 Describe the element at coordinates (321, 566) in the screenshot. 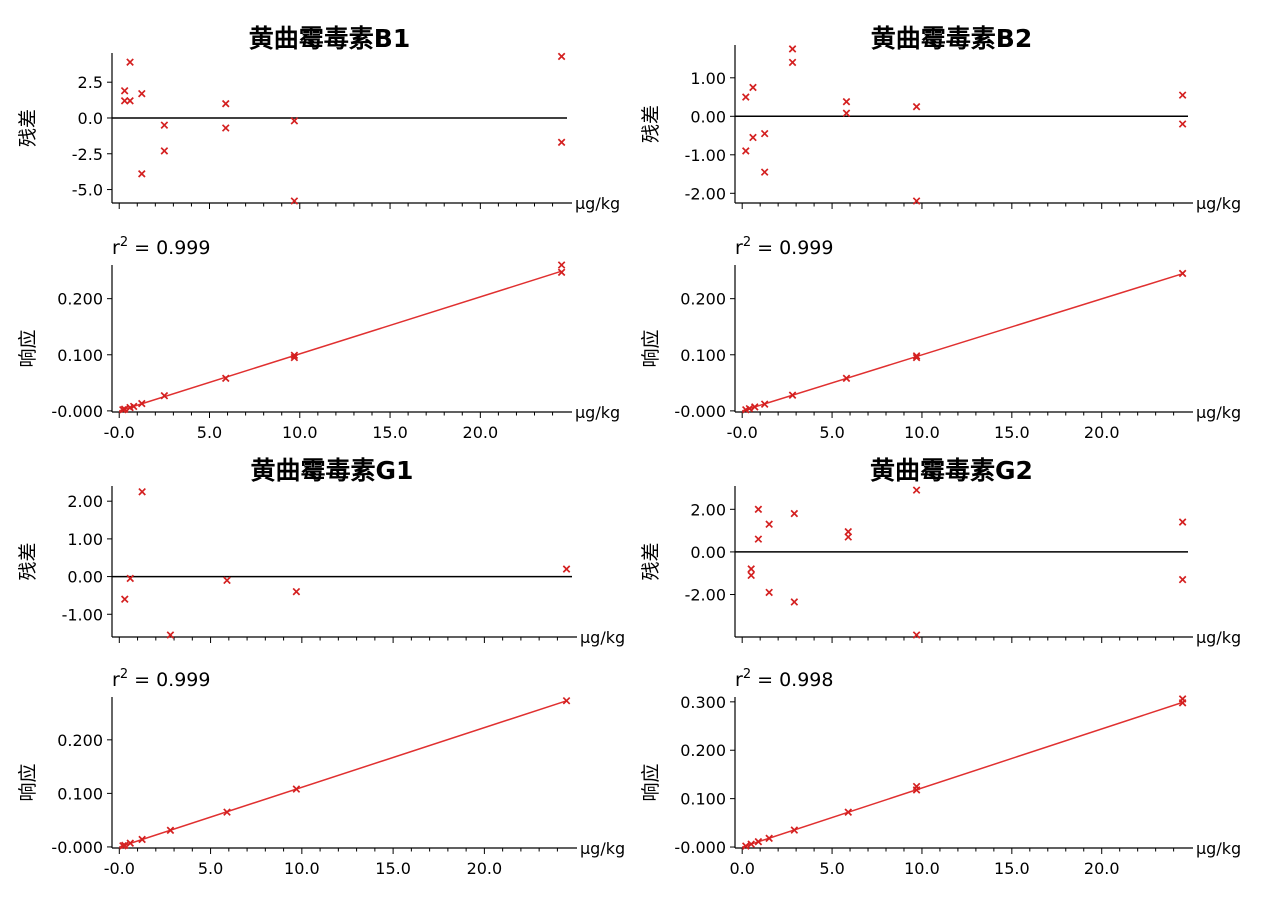

I see `residual-plot: 2.00 1.00 0.00 -1.00 残差 μg/kg` at that location.